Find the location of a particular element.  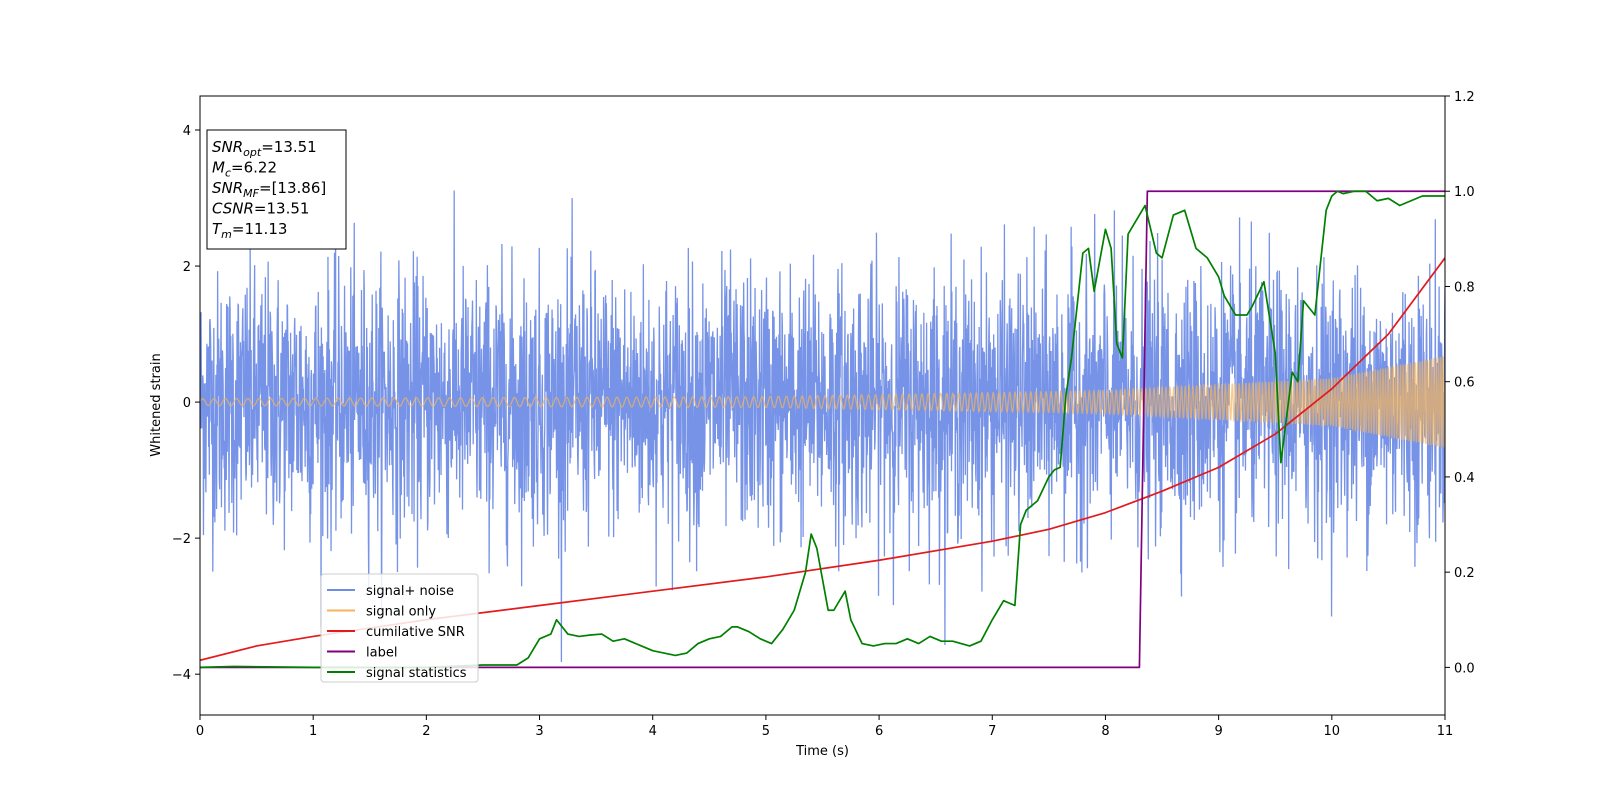

x-tick-label: 3 is located at coordinates (539, 731).